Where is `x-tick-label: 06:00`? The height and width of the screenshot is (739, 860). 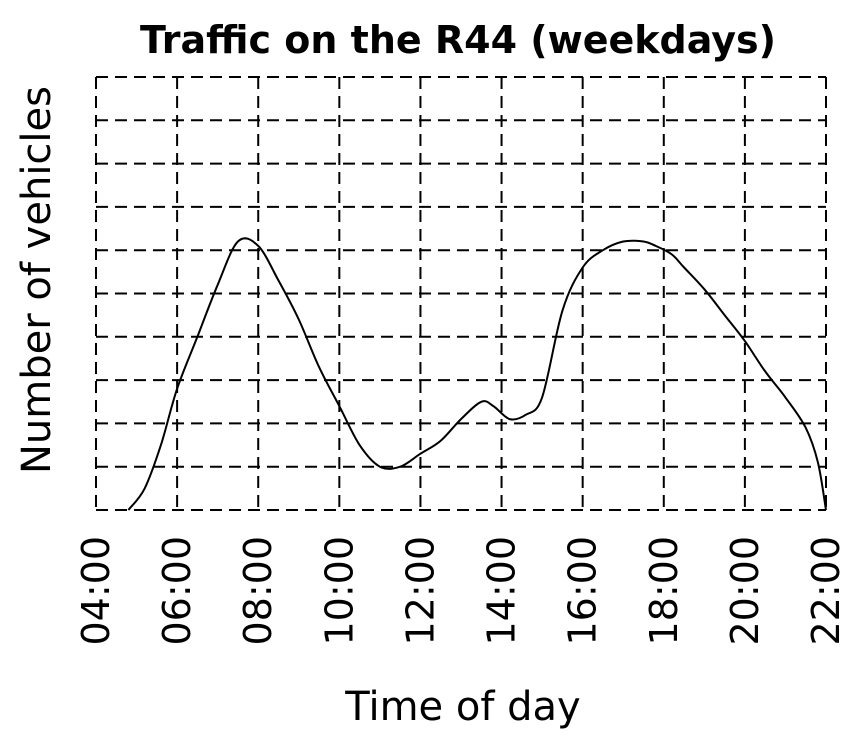 x-tick-label: 06:00 is located at coordinates (177, 591).